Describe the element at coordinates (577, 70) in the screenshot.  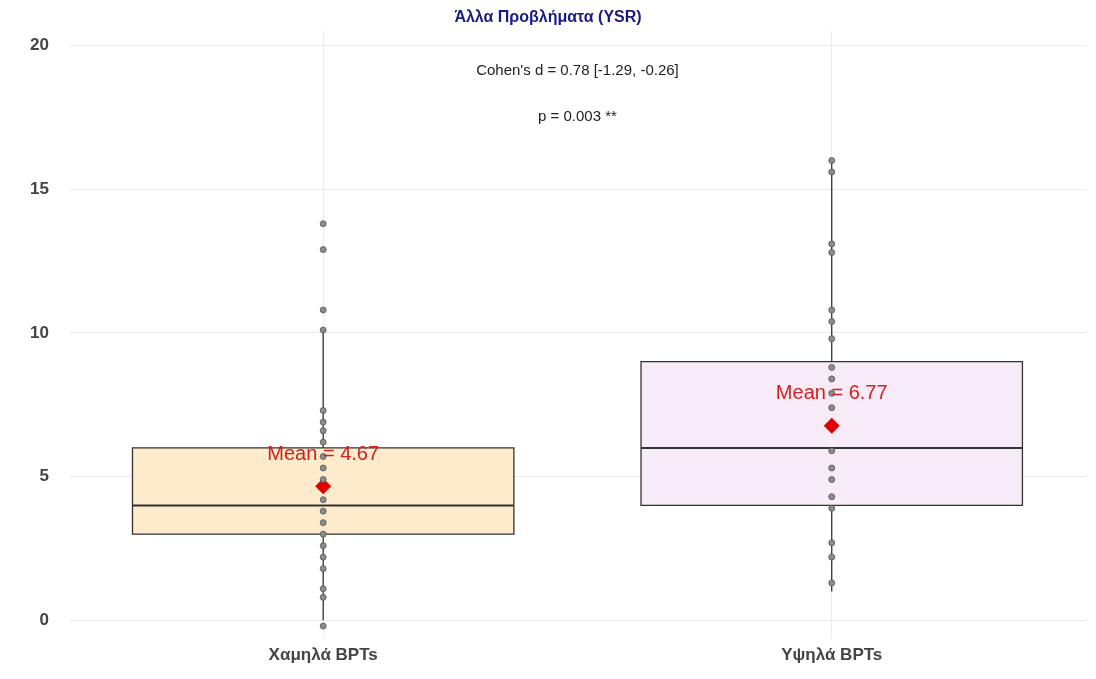
I see `annotation: Cohen's d = 0.78 [-1.29, -0.26]` at that location.